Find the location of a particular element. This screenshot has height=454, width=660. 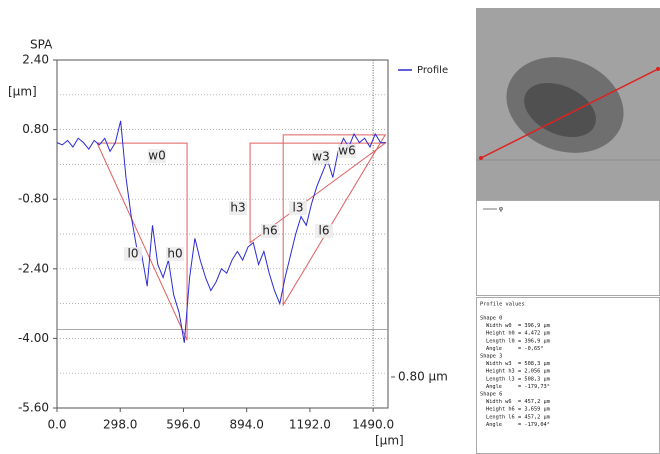

shape-label: h3 is located at coordinates (237, 208).